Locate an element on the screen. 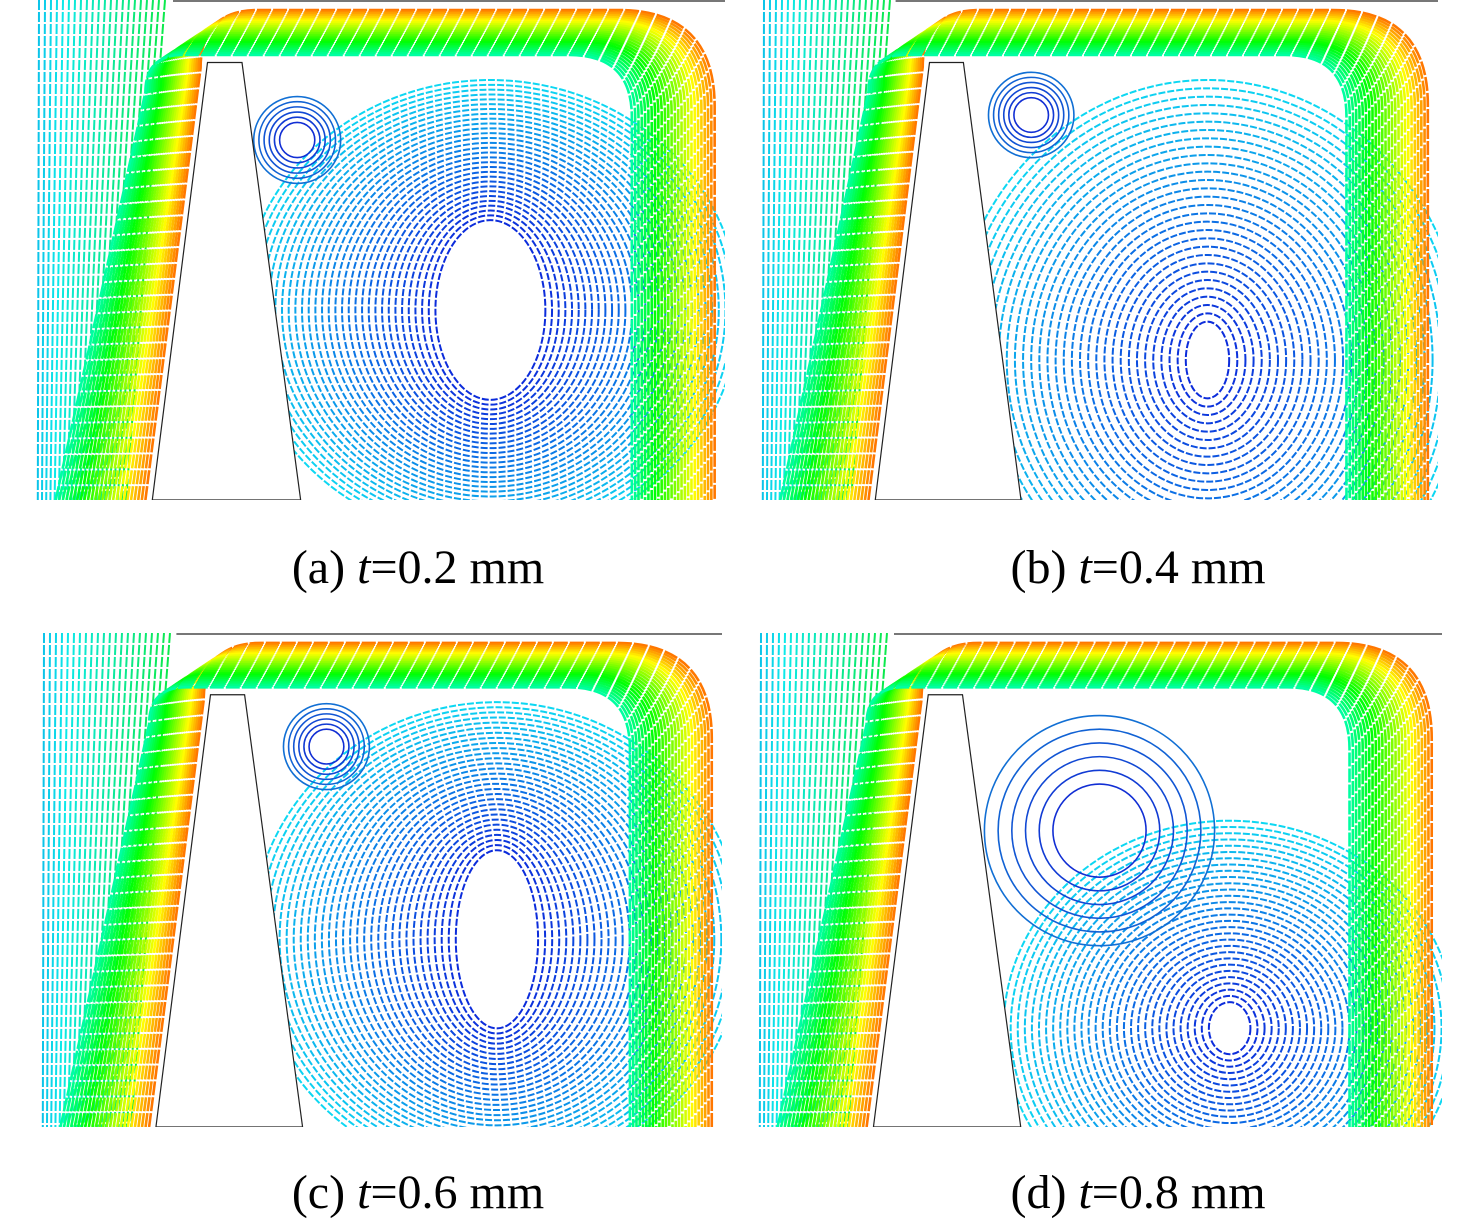  caption: (b) t=0.4 mm is located at coordinates (1137, 567).